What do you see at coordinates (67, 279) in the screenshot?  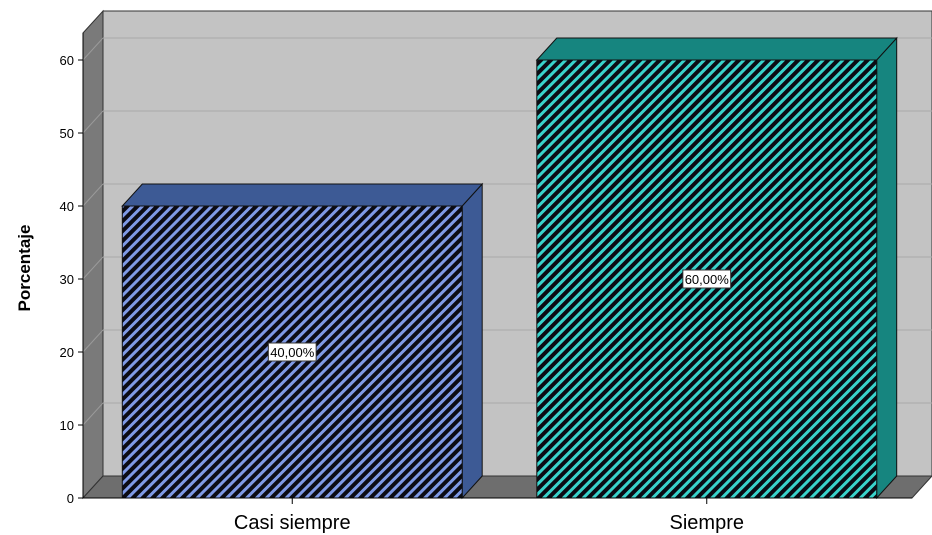 I see `y-tick-label: 30` at bounding box center [67, 279].